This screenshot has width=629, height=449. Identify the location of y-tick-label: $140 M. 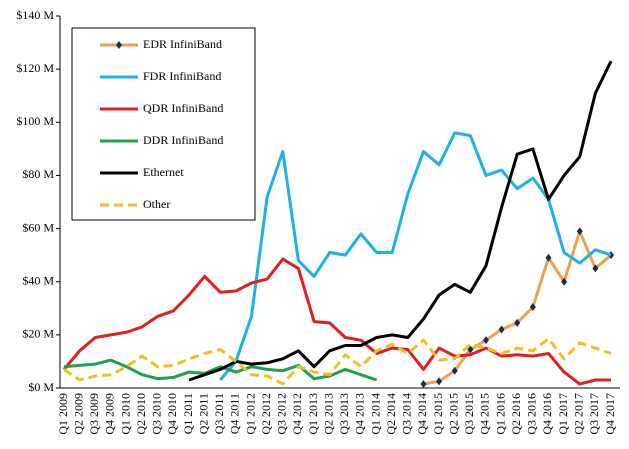
(35, 15).